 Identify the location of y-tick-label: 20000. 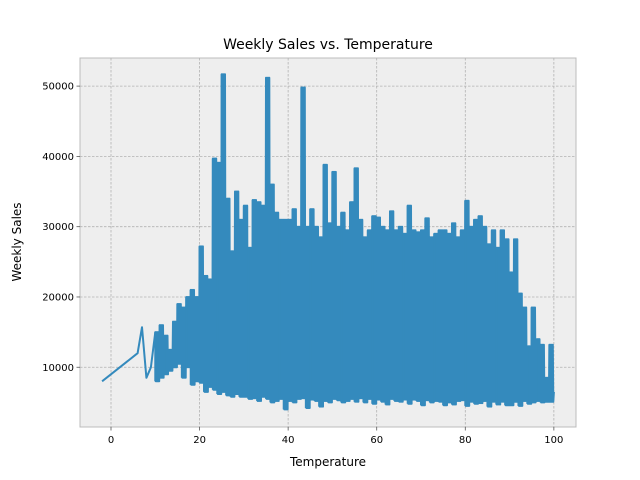
(58, 297).